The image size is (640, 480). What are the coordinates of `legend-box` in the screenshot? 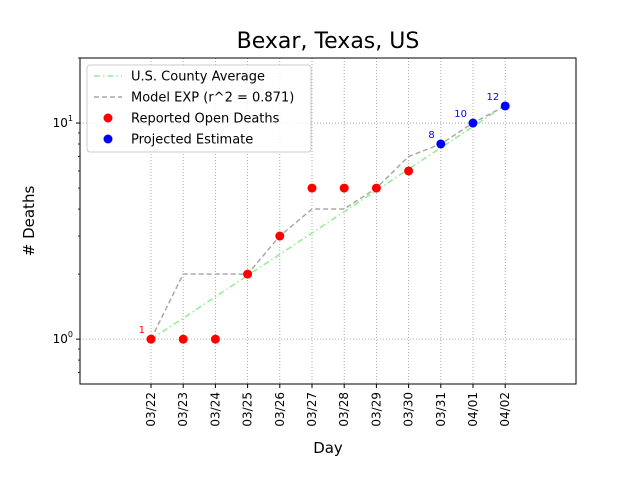 It's located at (199, 108).